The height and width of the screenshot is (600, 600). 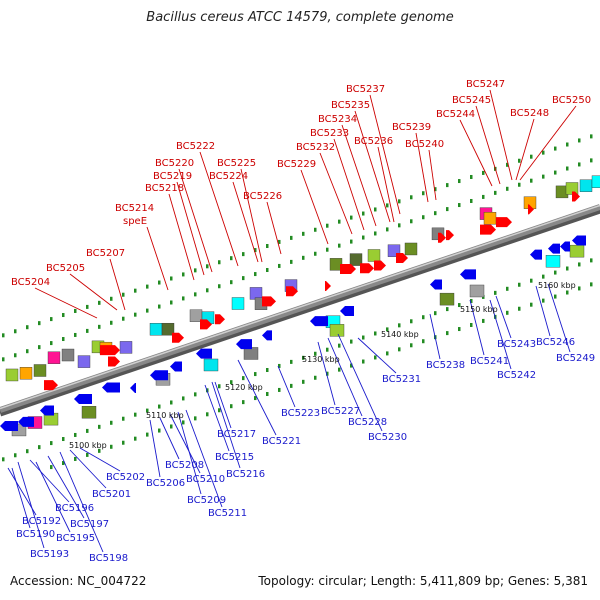 I want to click on scale-tick-label: 5150 kbp, so click(x=479, y=309).